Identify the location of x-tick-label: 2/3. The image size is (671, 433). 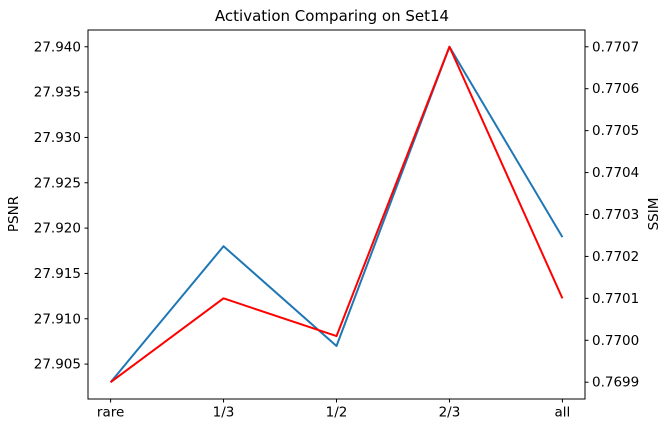
(450, 413).